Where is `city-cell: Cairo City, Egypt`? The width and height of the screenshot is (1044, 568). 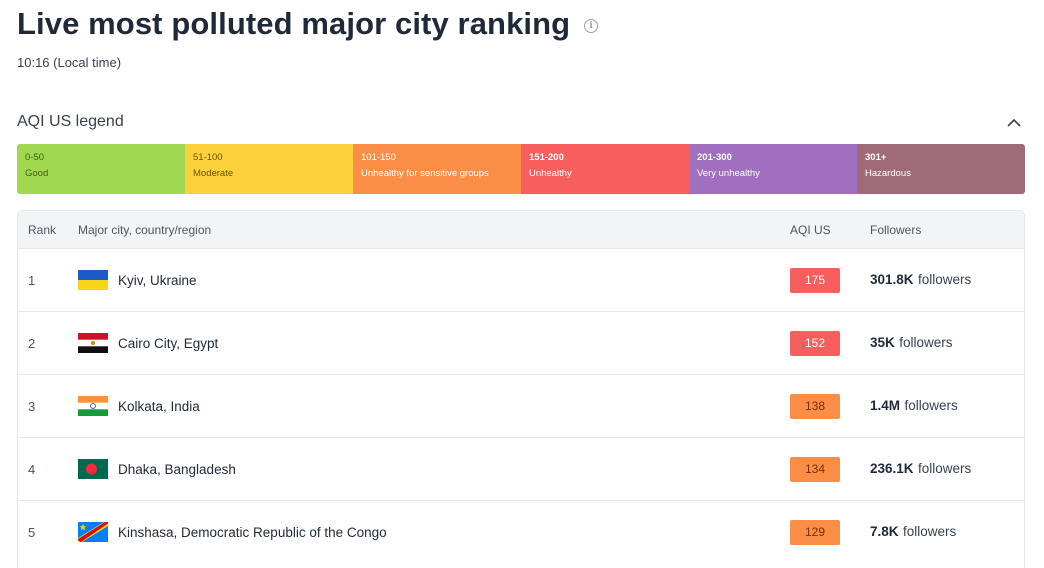 city-cell: Cairo City, Egypt is located at coordinates (434, 343).